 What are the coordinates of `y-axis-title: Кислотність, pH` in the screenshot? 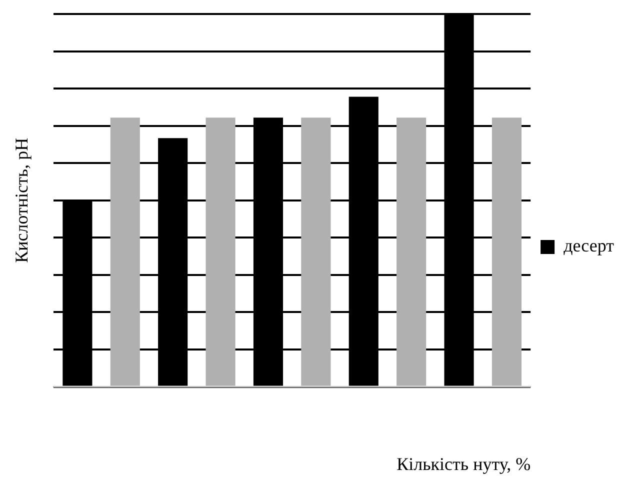 It's located at (22, 200).